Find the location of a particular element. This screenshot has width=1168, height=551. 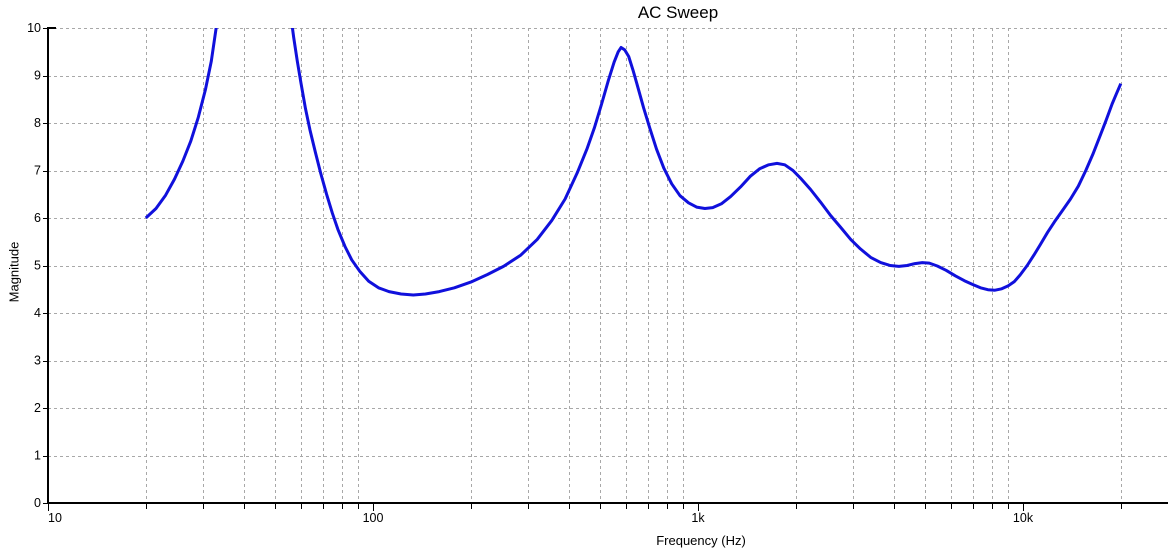

x-tick-label: 1k is located at coordinates (698, 518).